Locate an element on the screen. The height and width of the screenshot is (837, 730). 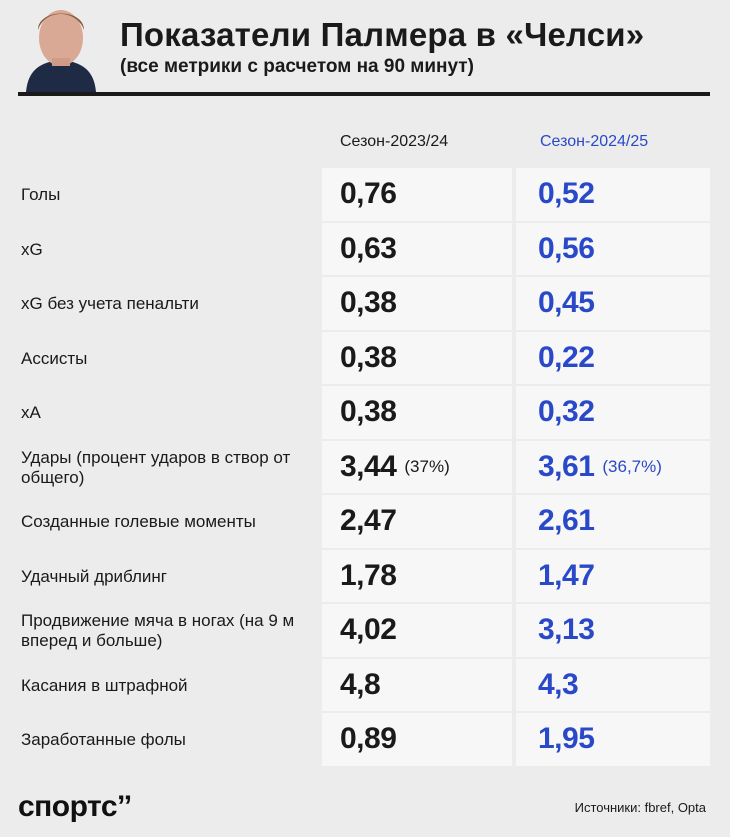
season2-value-cell: 0,32 is located at coordinates (613, 412).